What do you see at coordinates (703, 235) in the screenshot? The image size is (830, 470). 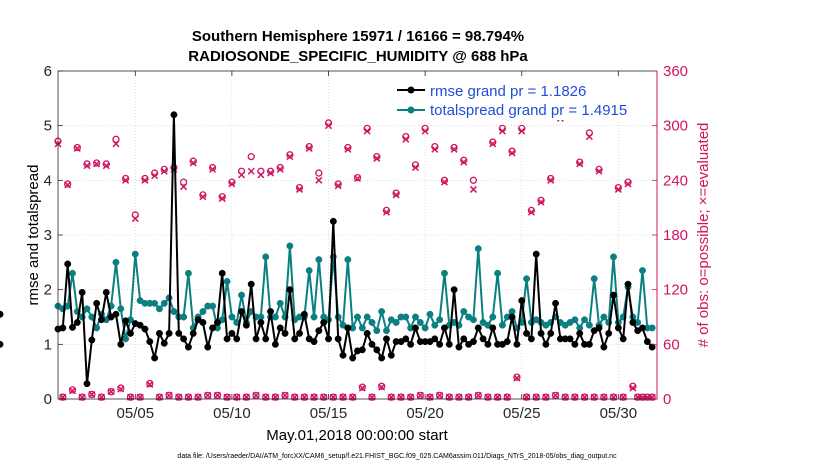 I see `y2-axis-label: # of obs: o=possible; ×=evaluated` at bounding box center [703, 235].